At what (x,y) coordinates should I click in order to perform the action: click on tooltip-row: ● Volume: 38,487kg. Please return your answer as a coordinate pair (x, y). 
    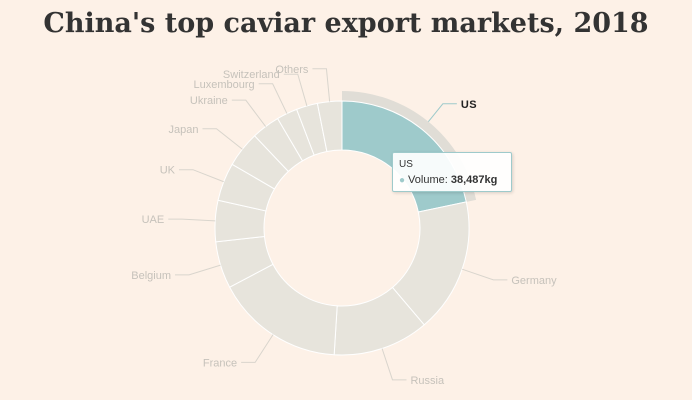
    Looking at the image, I should click on (448, 180).